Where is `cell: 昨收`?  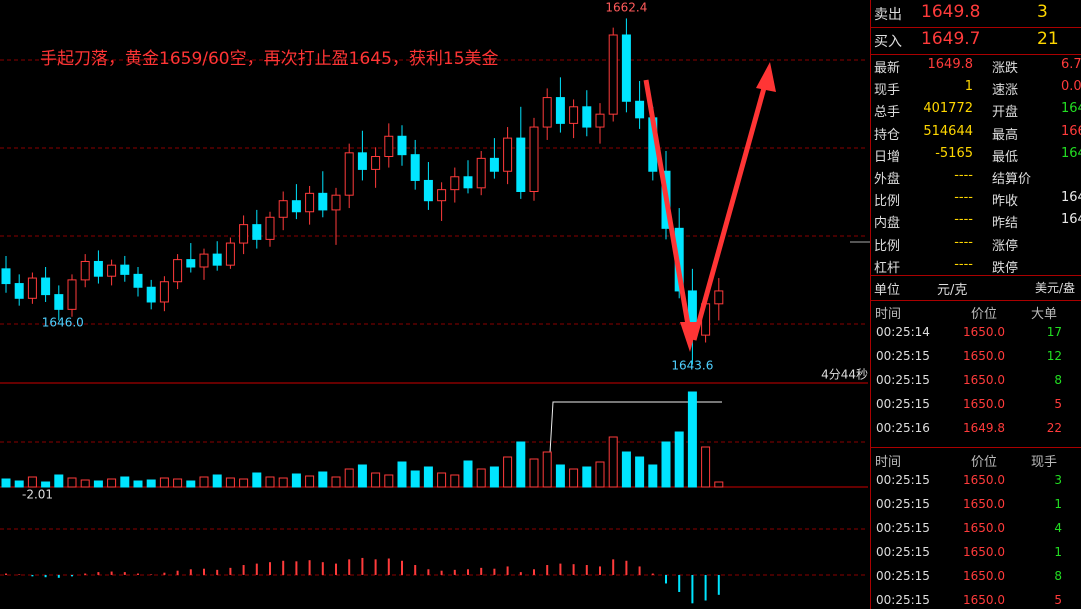
cell: 昨收 is located at coordinates (1005, 202).